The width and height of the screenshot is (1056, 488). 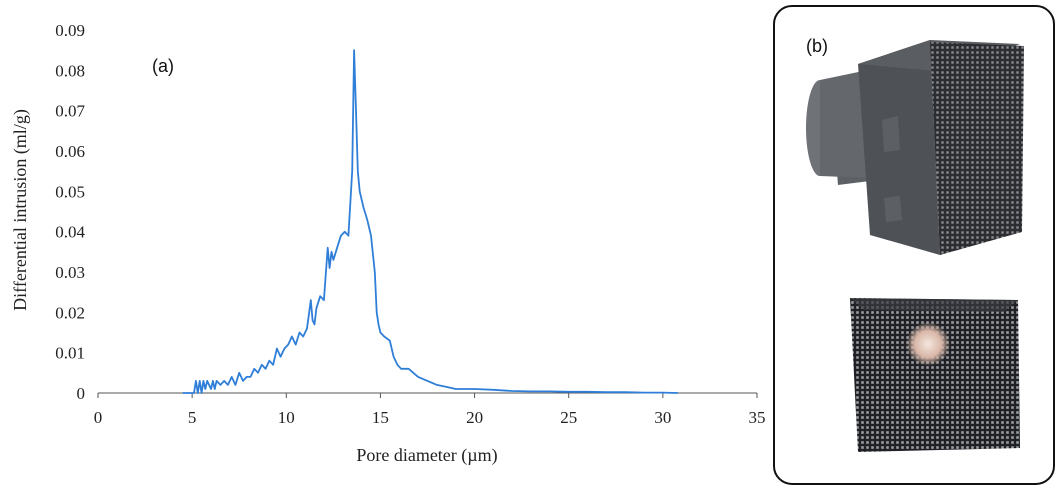 I want to click on x-tick-label: 25, so click(x=568, y=417).